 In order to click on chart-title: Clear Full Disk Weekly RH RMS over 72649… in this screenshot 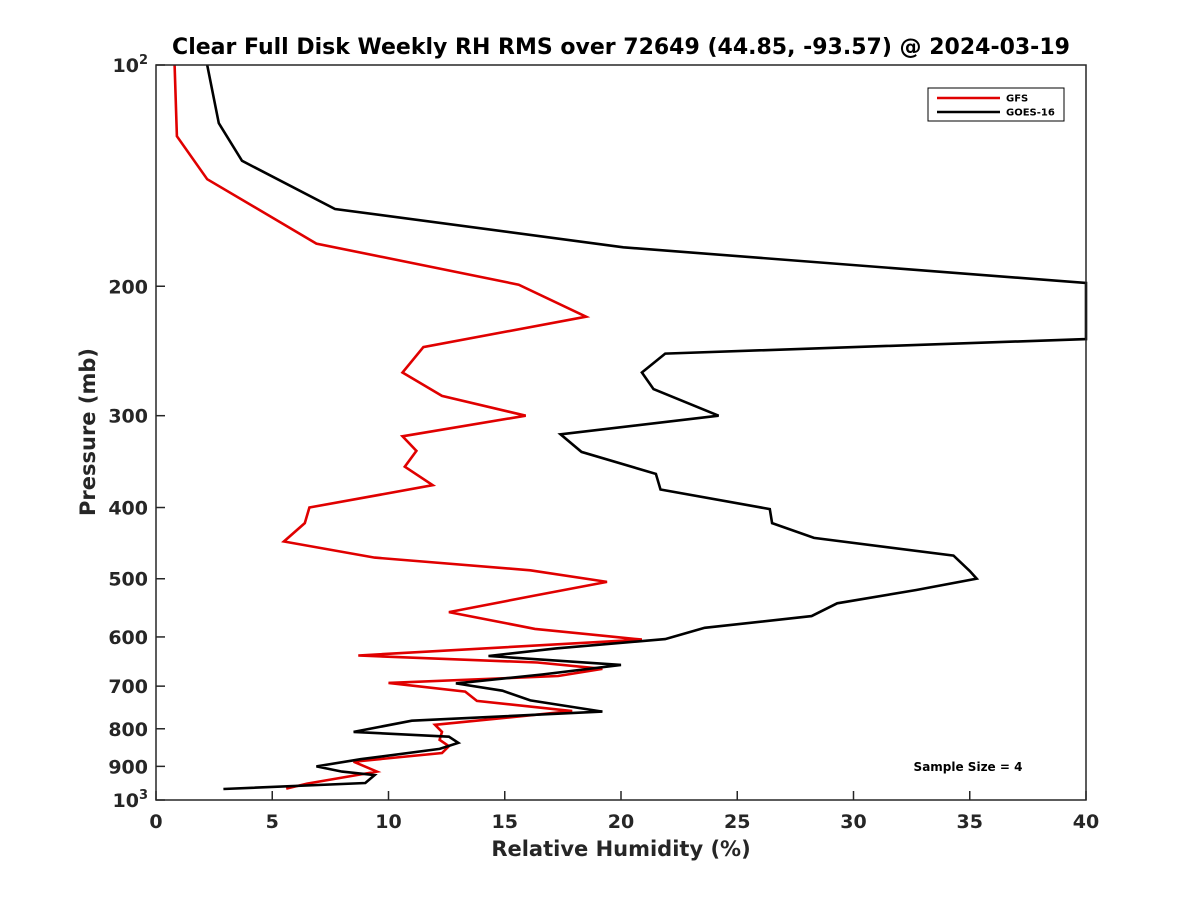, I will do `click(621, 47)`.